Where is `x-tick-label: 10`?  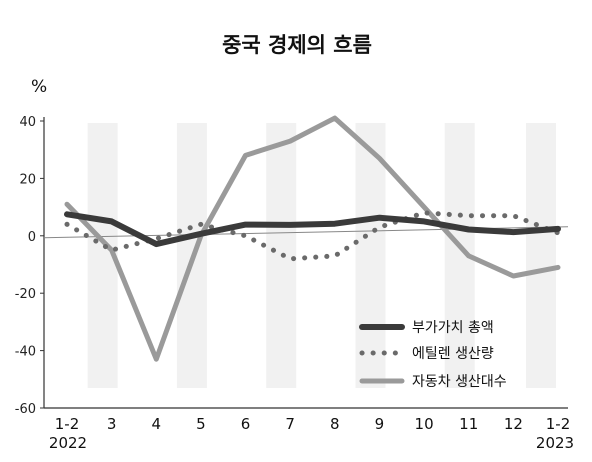
x-tick-label: 10 is located at coordinates (424, 424).